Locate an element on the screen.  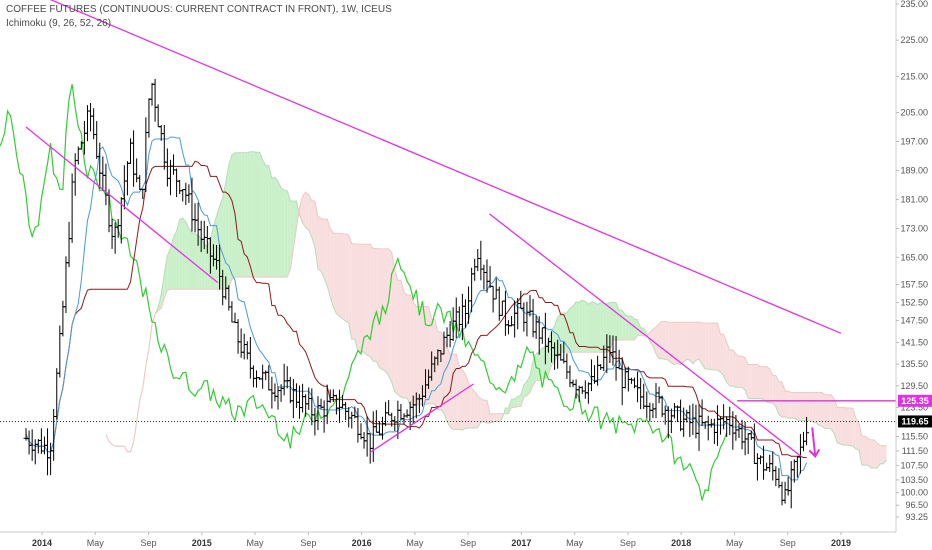
y-tick-label: 189.00 is located at coordinates (914, 170).